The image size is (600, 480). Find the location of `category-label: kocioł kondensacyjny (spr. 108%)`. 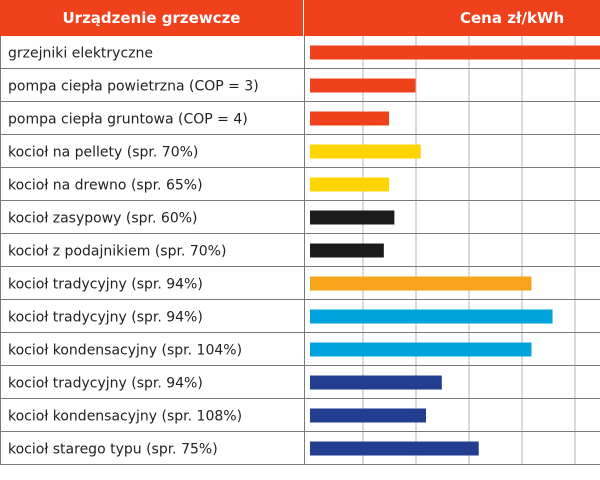

category-label: kocioł kondensacyjny (spr. 108%) is located at coordinates (125, 417).